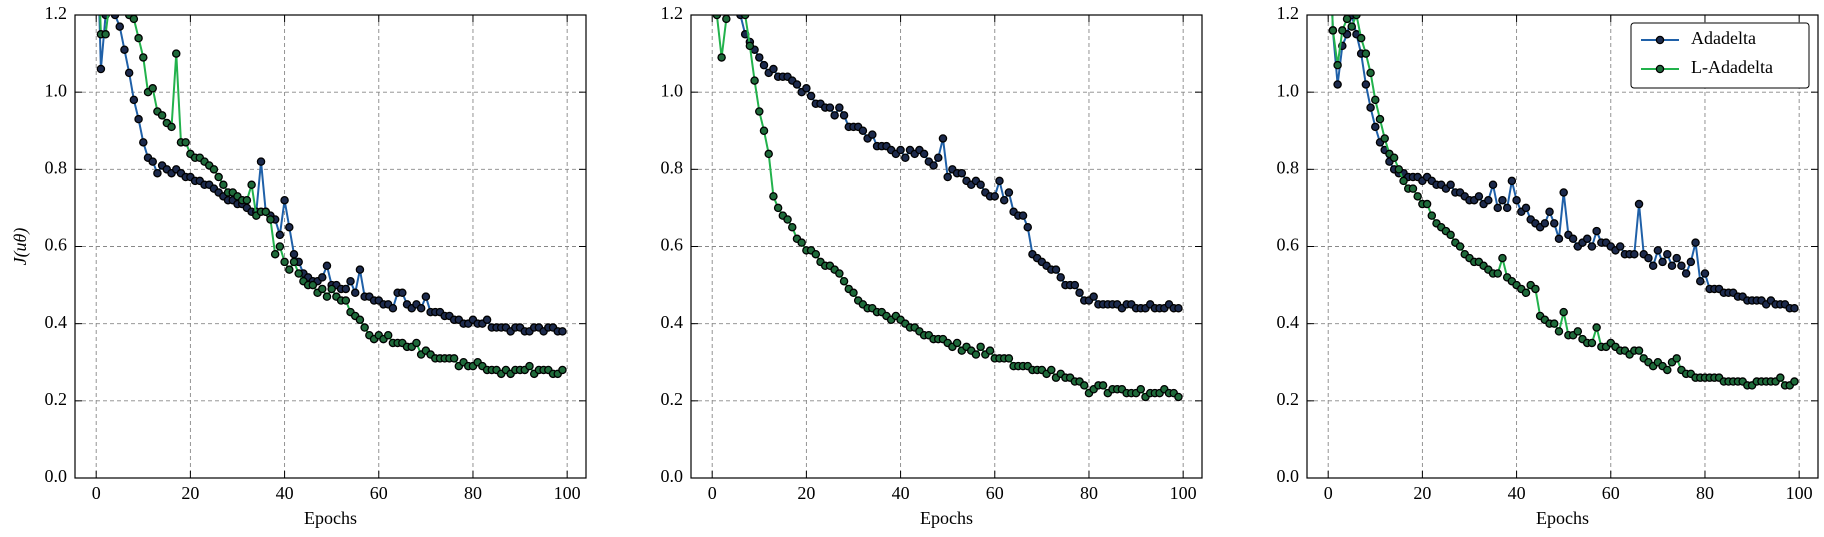 The image size is (1824, 537). I want to click on y-tick-label: 0.2, so click(672, 399).